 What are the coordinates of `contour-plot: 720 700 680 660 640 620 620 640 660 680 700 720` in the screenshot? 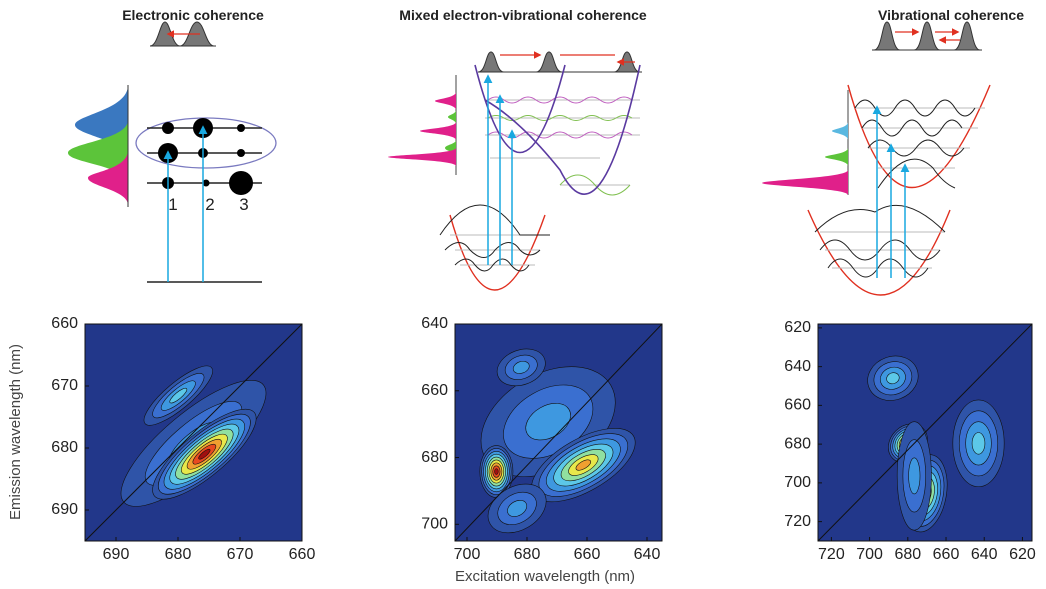 It's located at (910, 441).